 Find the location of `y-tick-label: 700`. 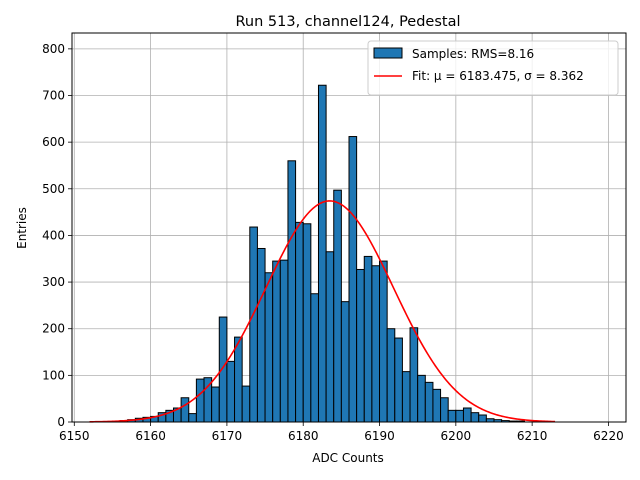

y-tick-label: 700 is located at coordinates (53, 96).